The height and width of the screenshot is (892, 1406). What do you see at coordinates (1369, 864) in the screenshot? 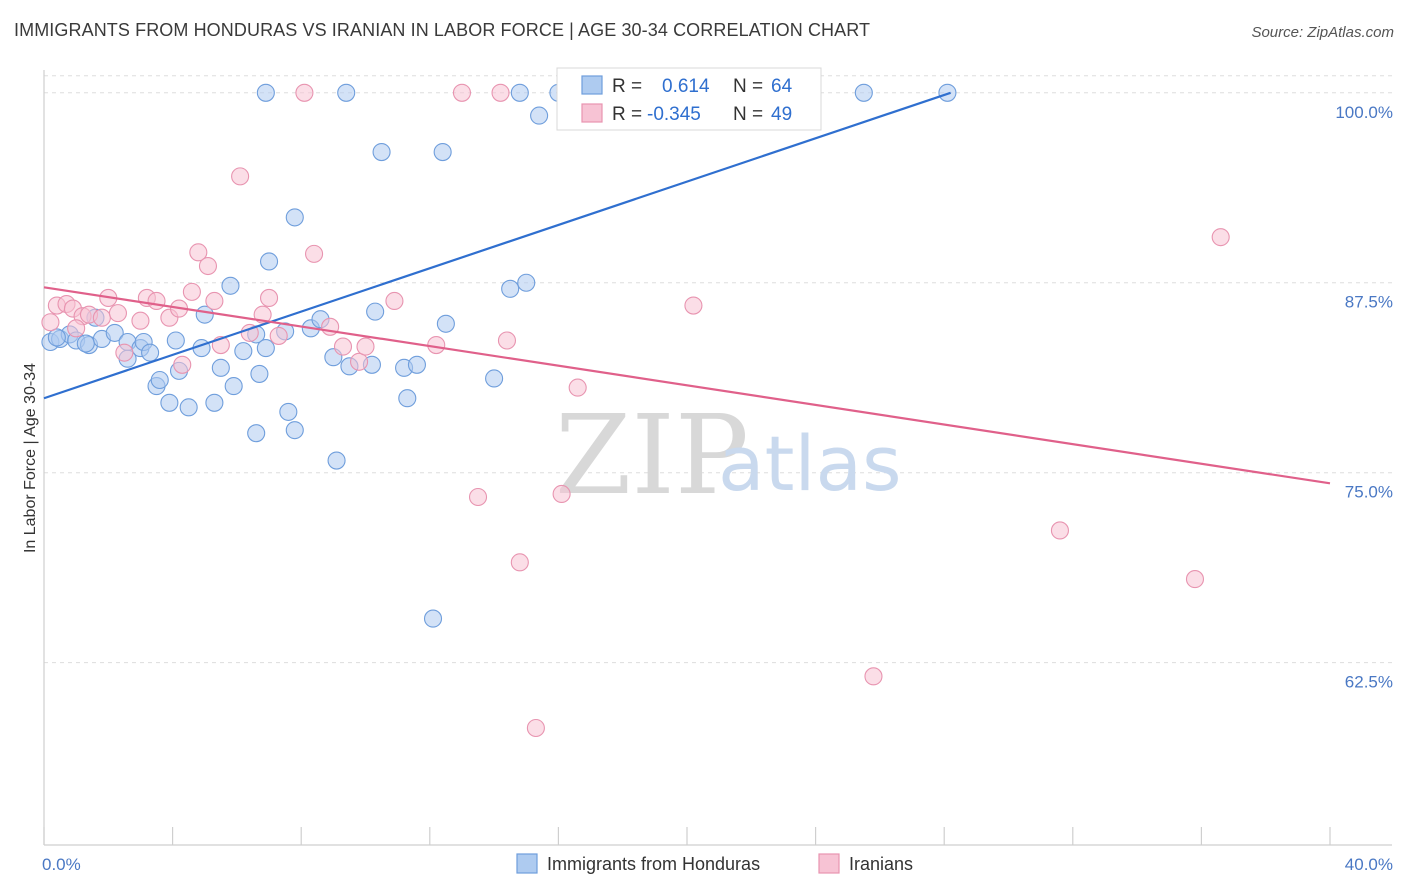
I see `x-tick-label-1: 40.0%` at bounding box center [1369, 864].